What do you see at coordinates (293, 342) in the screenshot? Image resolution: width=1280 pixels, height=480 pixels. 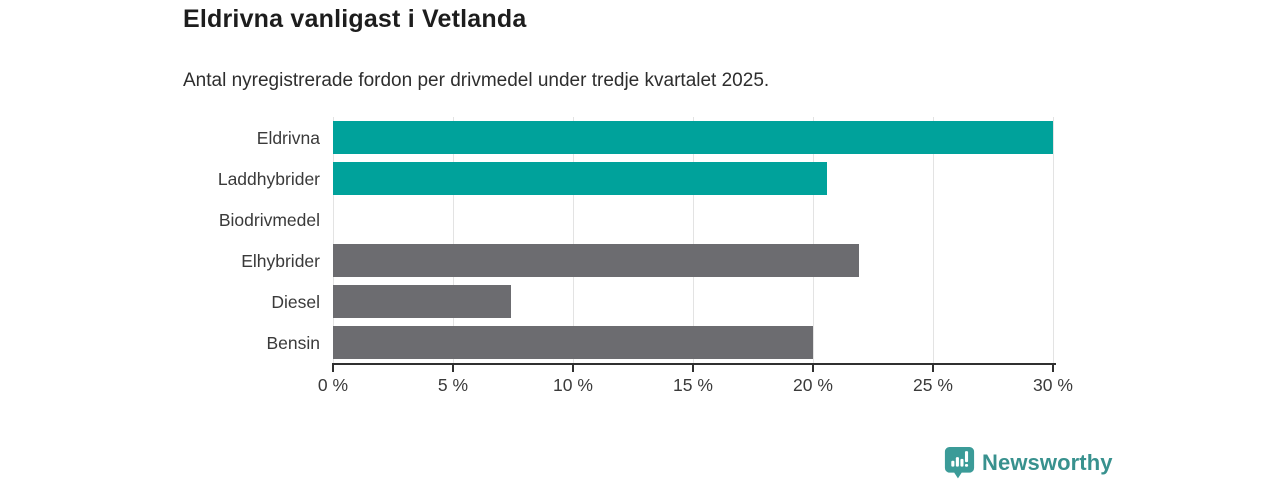 I see `category-label: Bensin` at bounding box center [293, 342].